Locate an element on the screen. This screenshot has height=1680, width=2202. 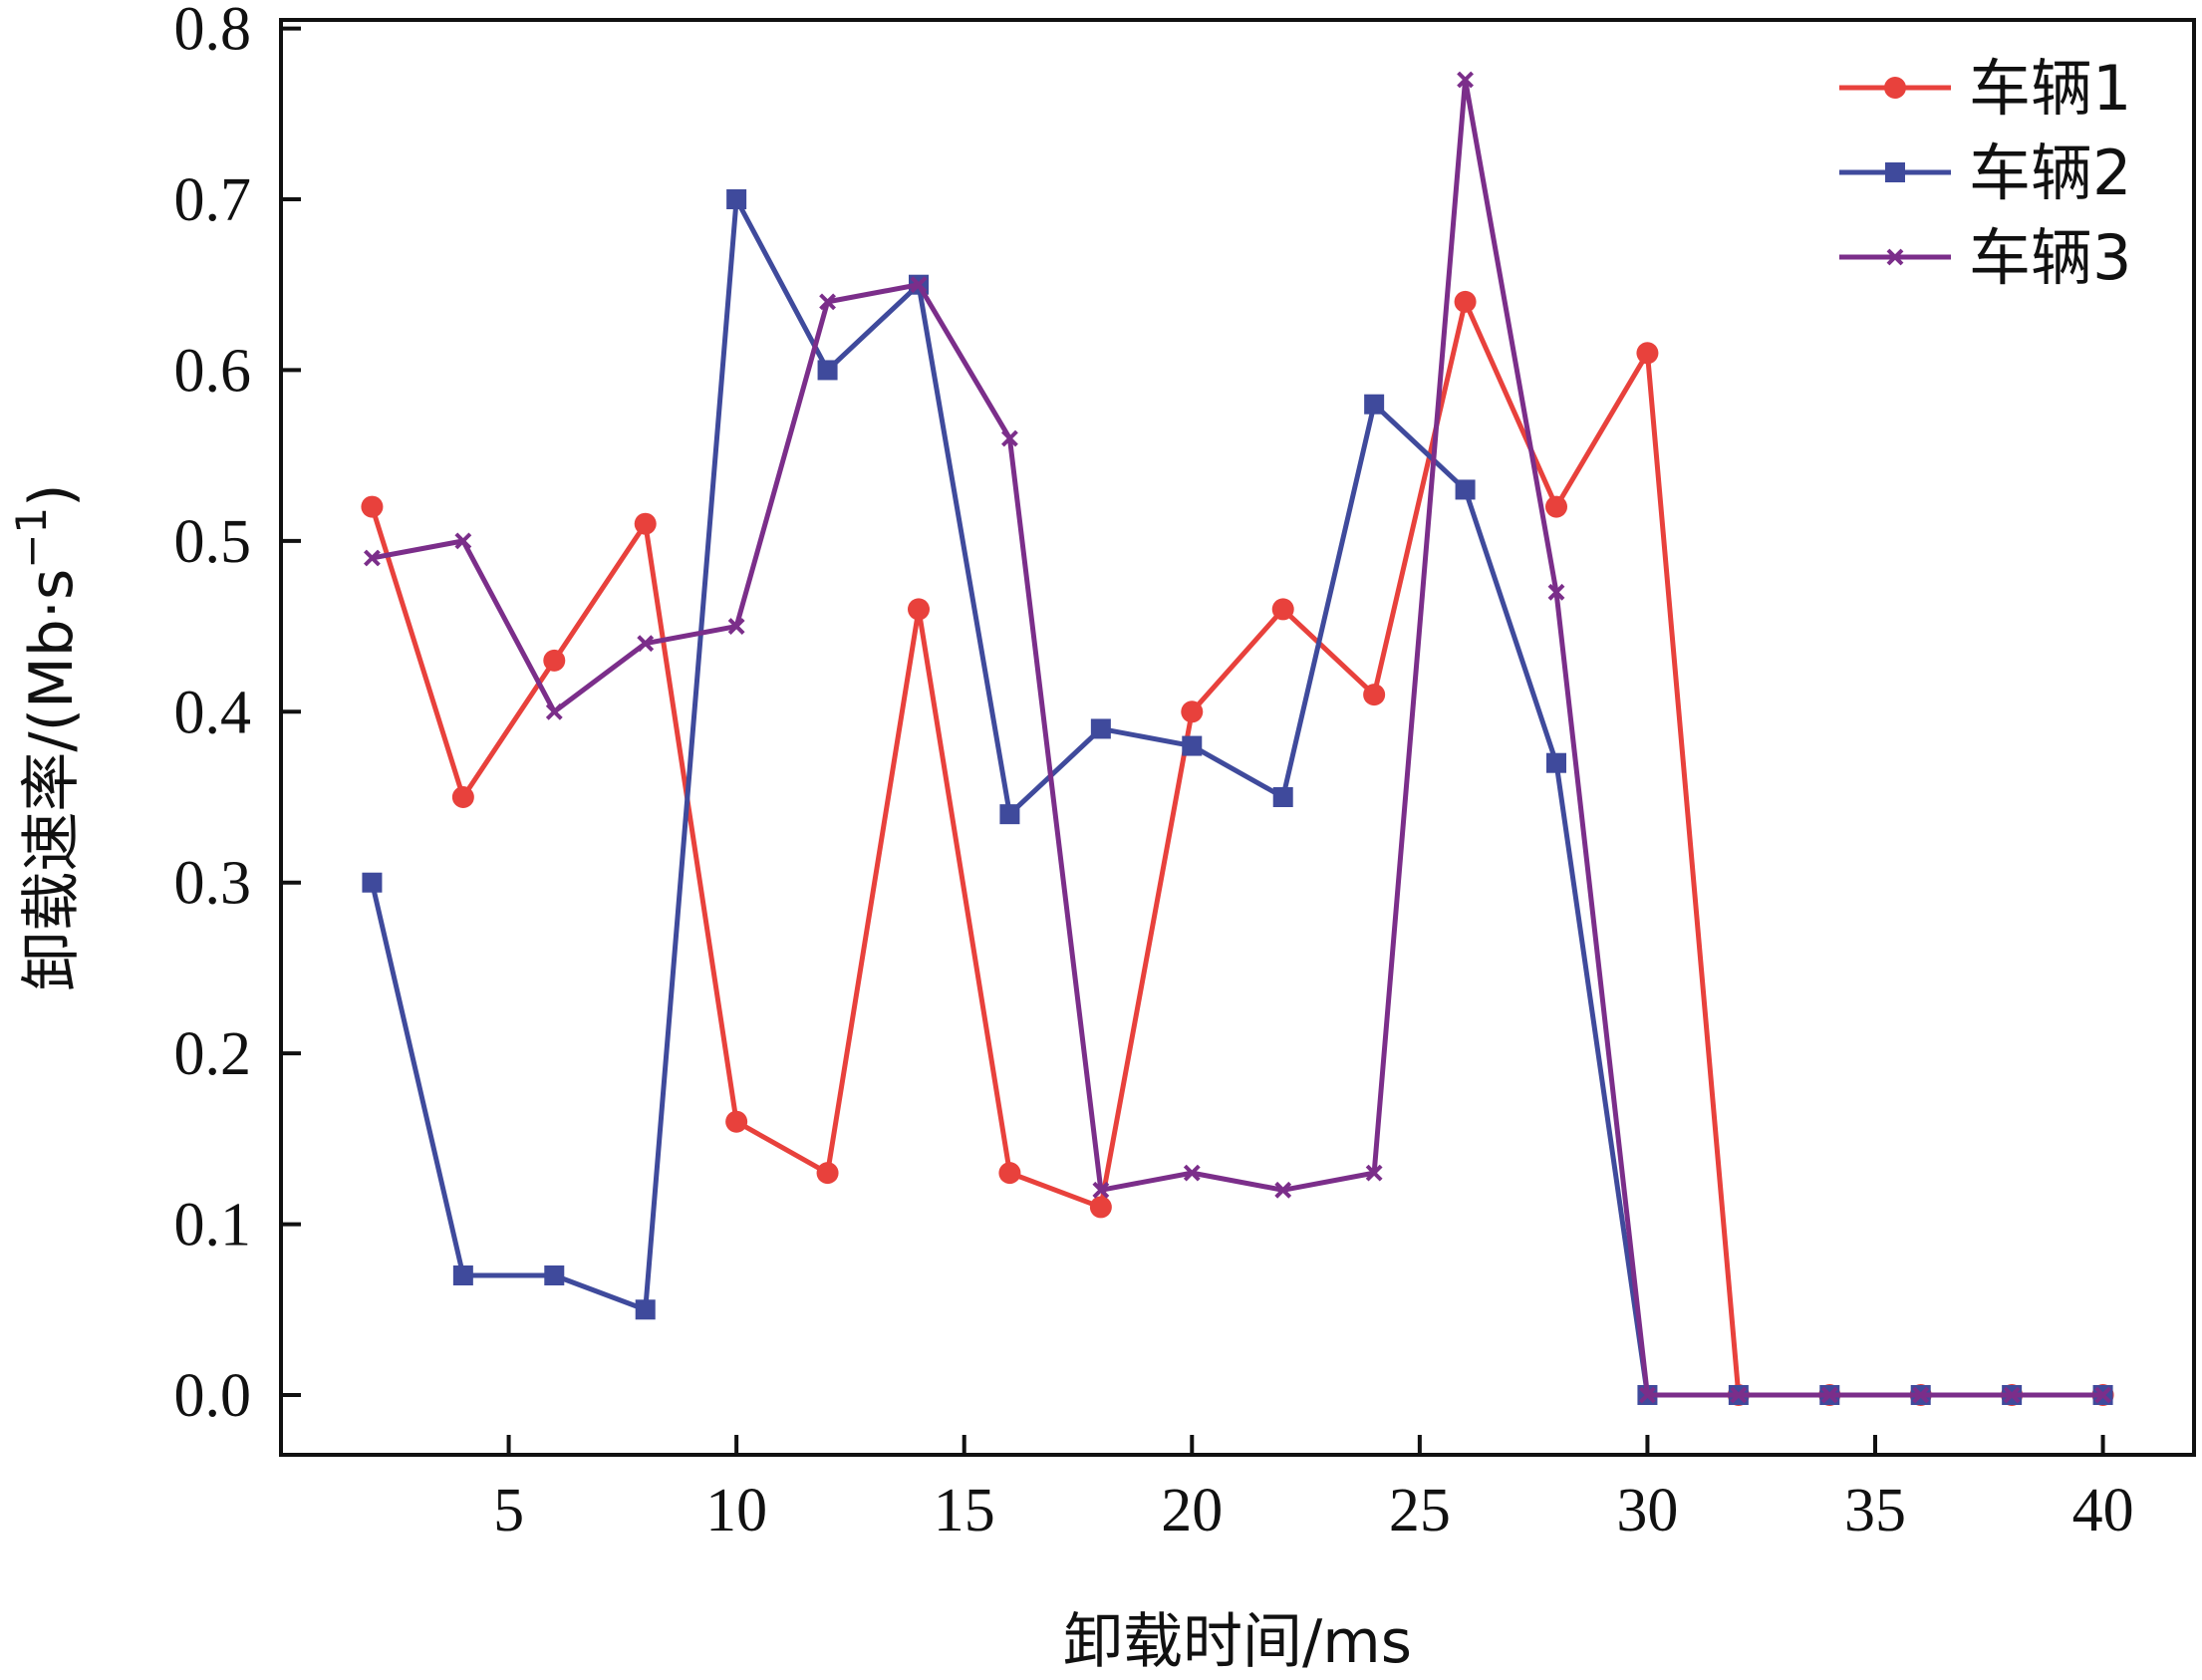
x-axis-title: 卸载时间/ms is located at coordinates (1237, 1642).